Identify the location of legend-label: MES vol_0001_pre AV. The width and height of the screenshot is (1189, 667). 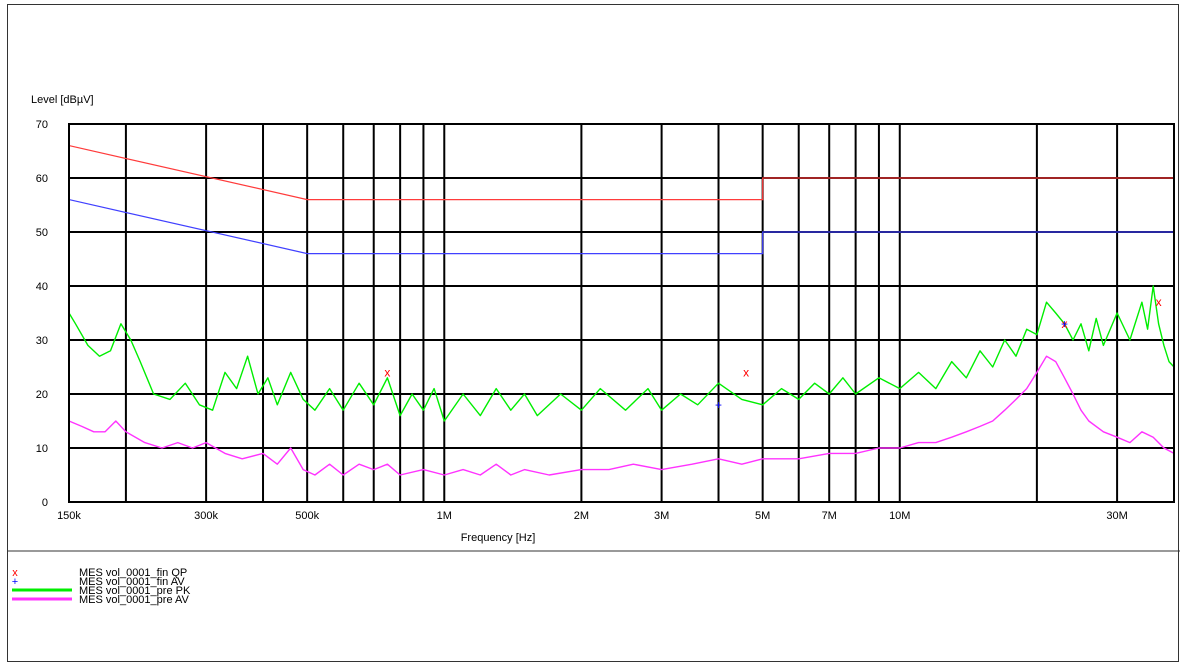
(134, 600).